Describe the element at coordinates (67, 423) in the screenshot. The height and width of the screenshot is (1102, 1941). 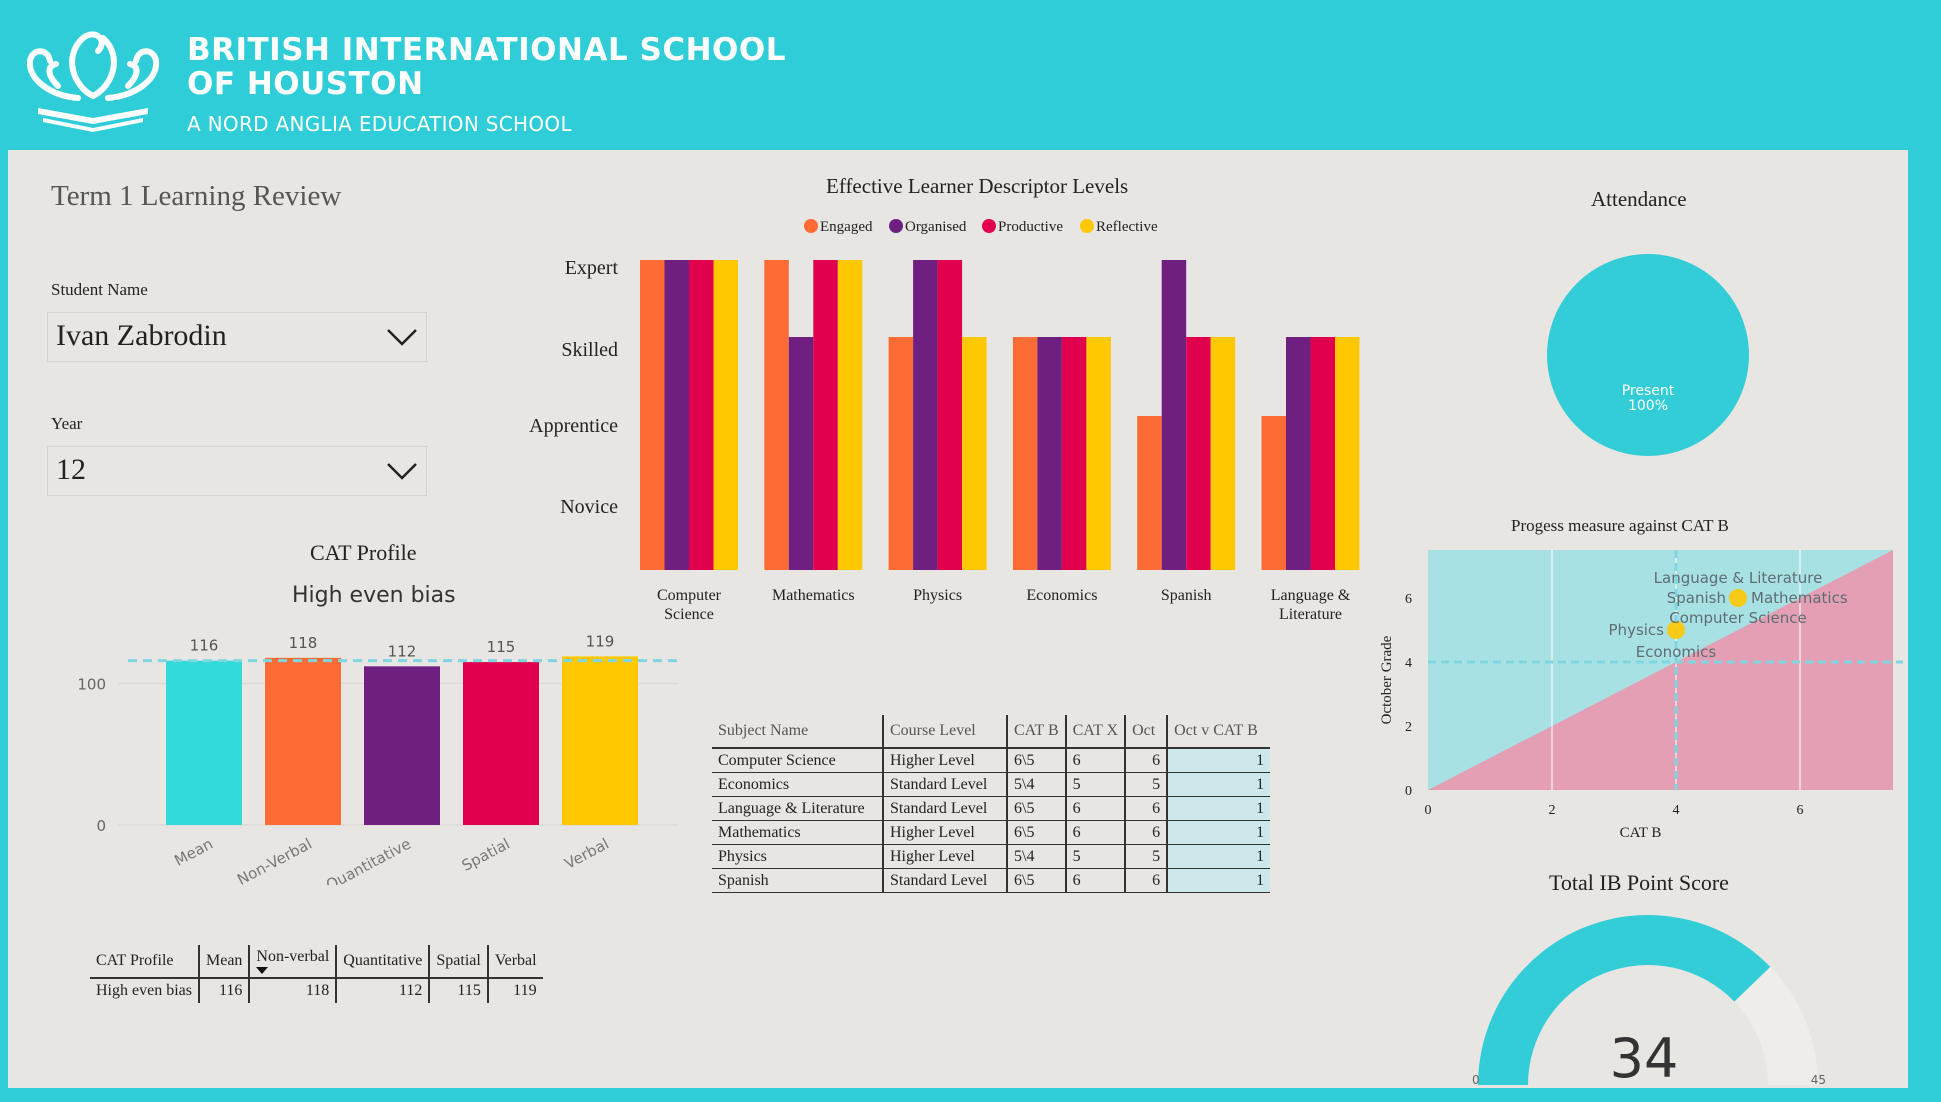
I see `year-label: Year` at that location.